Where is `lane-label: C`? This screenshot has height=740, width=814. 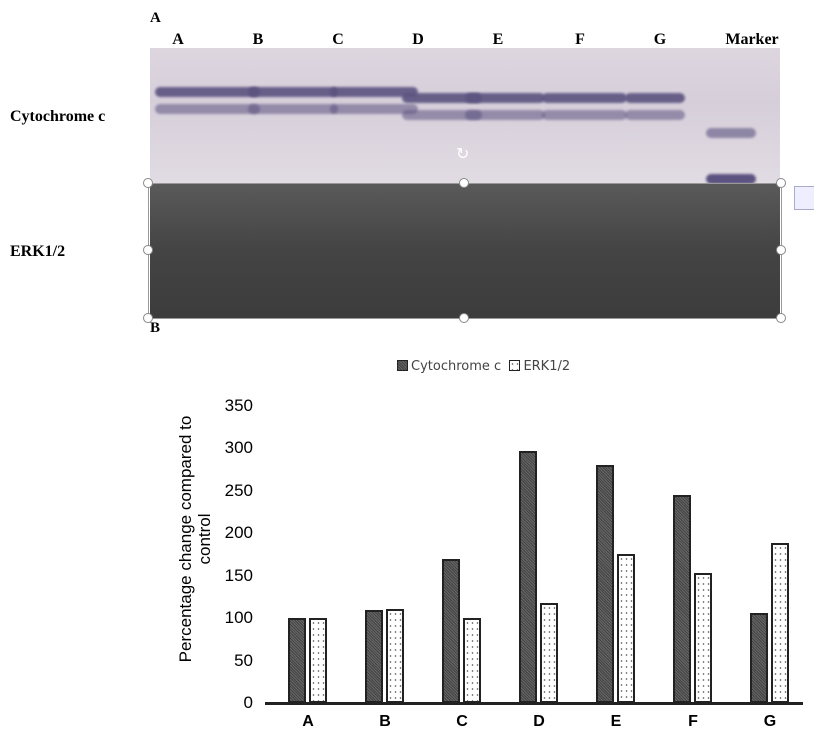 lane-label: C is located at coordinates (338, 39).